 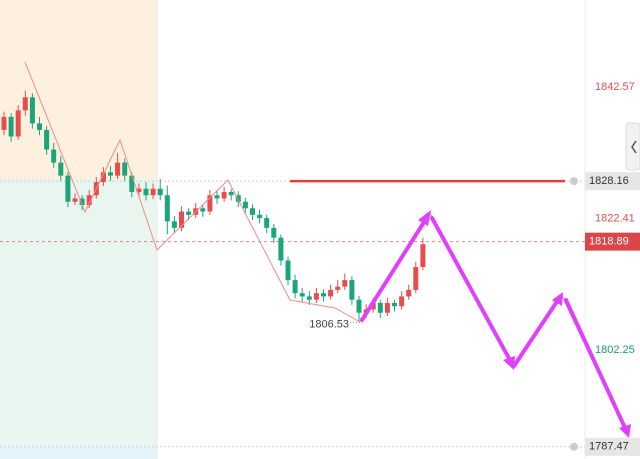 What do you see at coordinates (609, 181) in the screenshot?
I see `price-label: 1828.16` at bounding box center [609, 181].